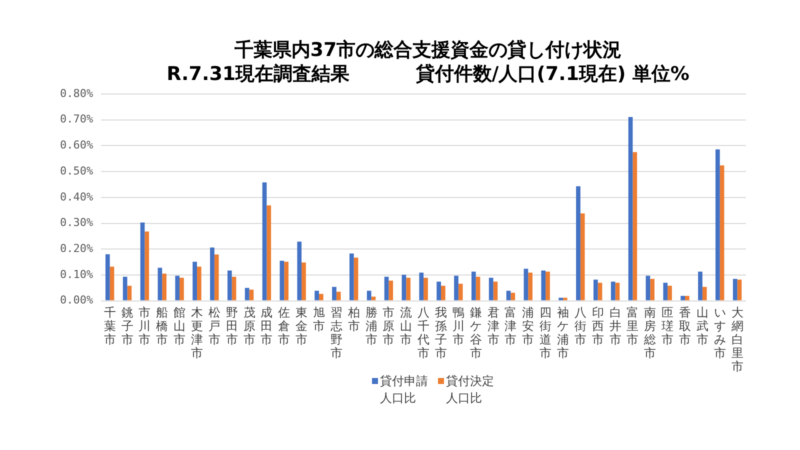 This screenshot has height=450, width=800. I want to click on y-tick-label: 0.20%, so click(77, 248).